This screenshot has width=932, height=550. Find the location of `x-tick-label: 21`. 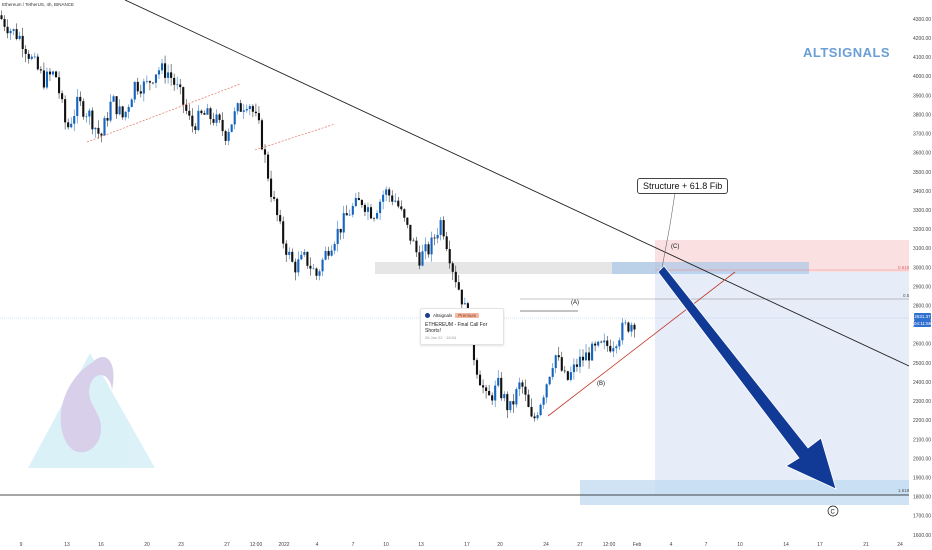

x-tick-label: 21 is located at coordinates (866, 545).